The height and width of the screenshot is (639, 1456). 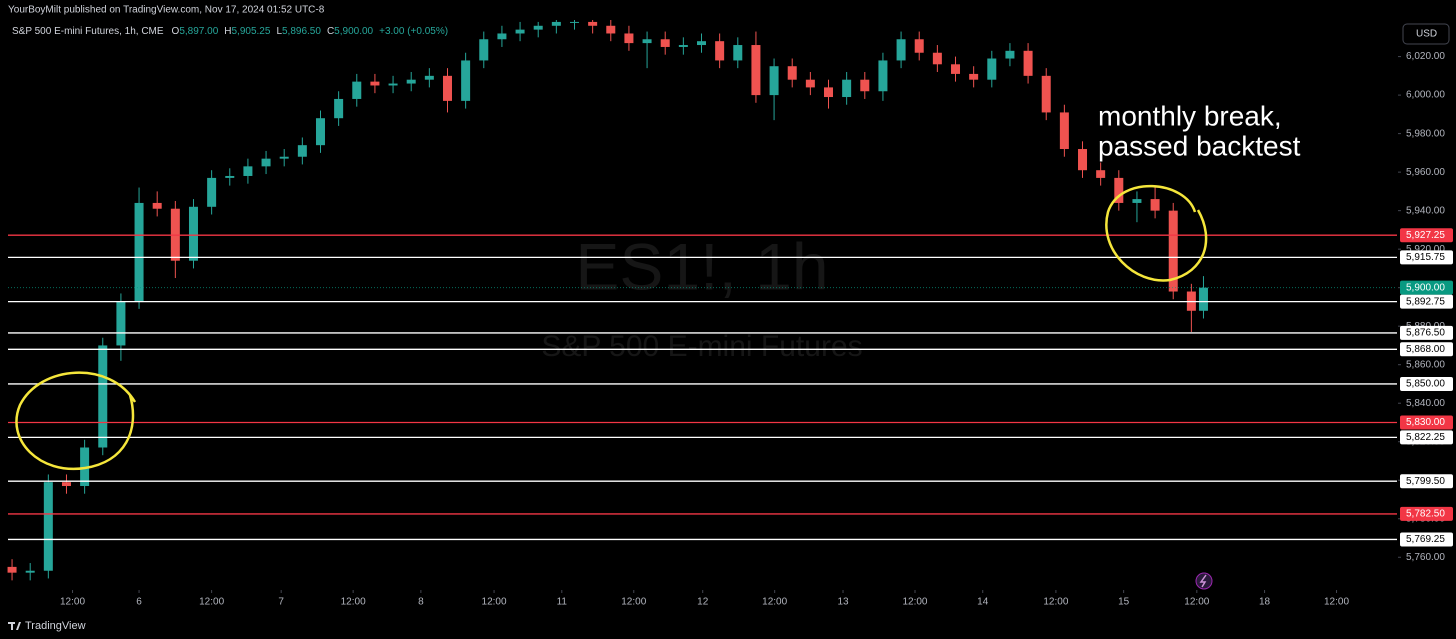 I want to click on legend-value: 5,896.50, so click(x=301, y=31).